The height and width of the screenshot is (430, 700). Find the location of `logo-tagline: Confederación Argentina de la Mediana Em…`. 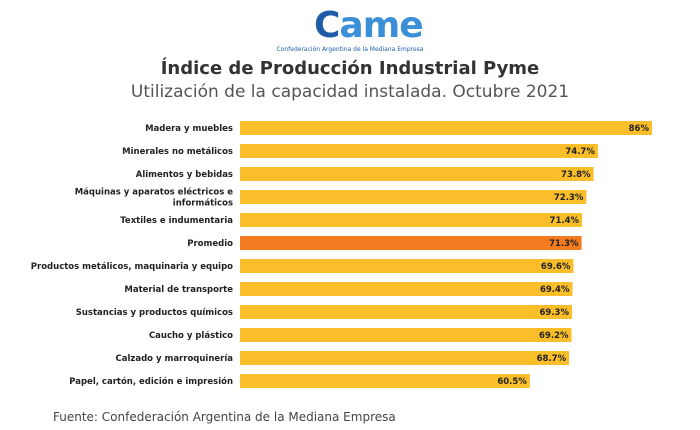

logo-tagline: Confederación Argentina de la Mediana Em… is located at coordinates (350, 49).